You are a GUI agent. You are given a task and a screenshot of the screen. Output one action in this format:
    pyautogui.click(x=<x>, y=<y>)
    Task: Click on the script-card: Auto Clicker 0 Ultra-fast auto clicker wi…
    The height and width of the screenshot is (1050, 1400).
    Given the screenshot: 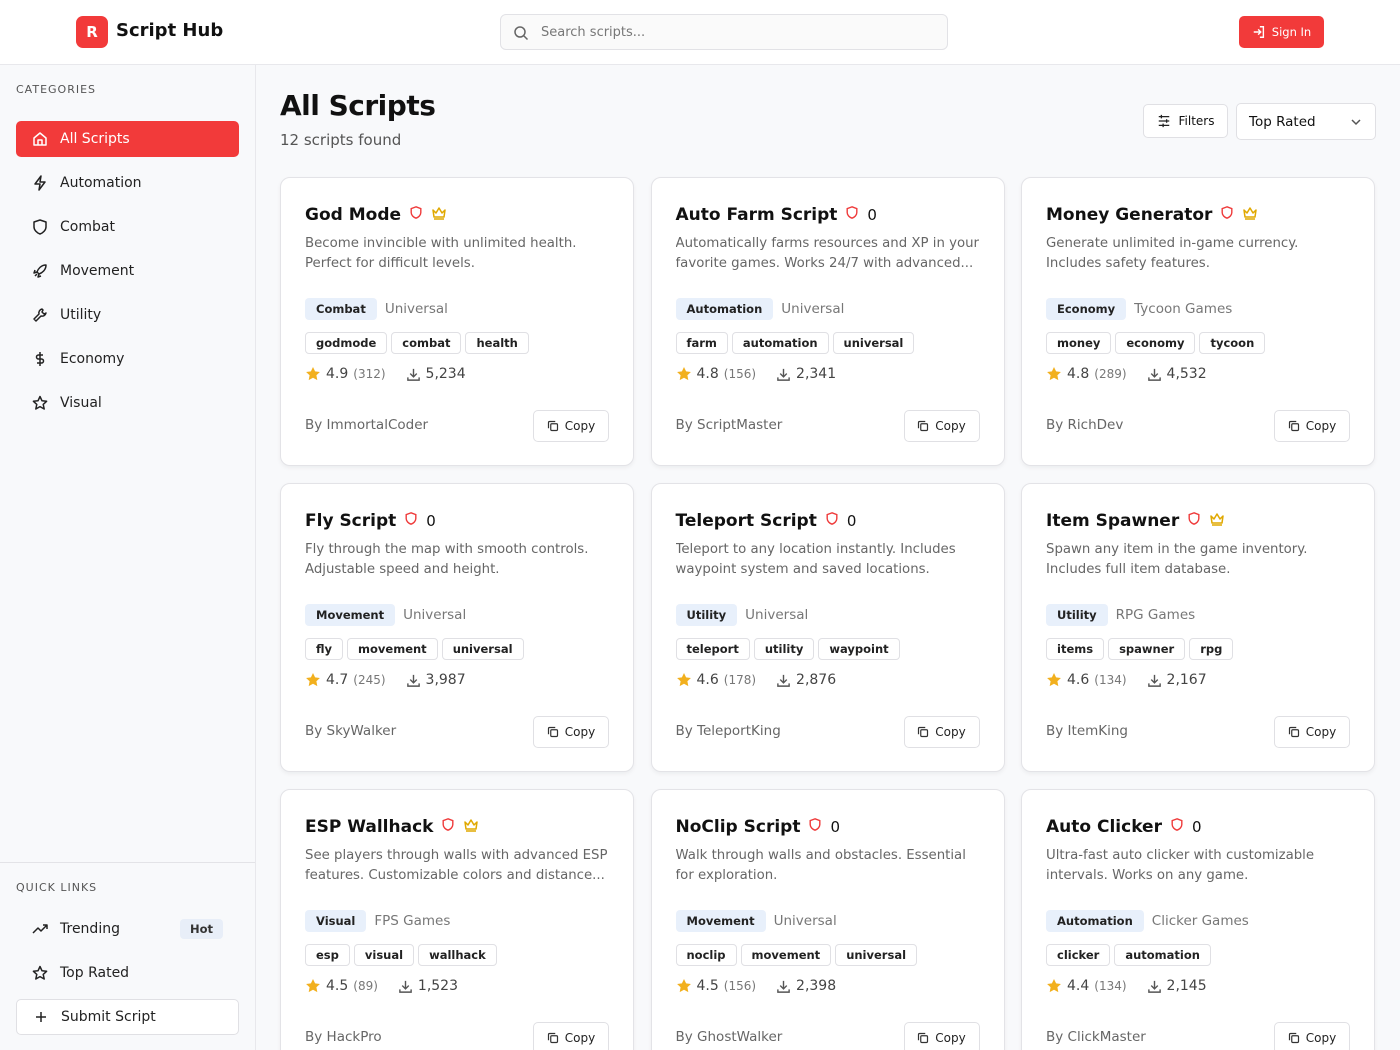 What is the action you would take?
    pyautogui.click(x=1198, y=919)
    